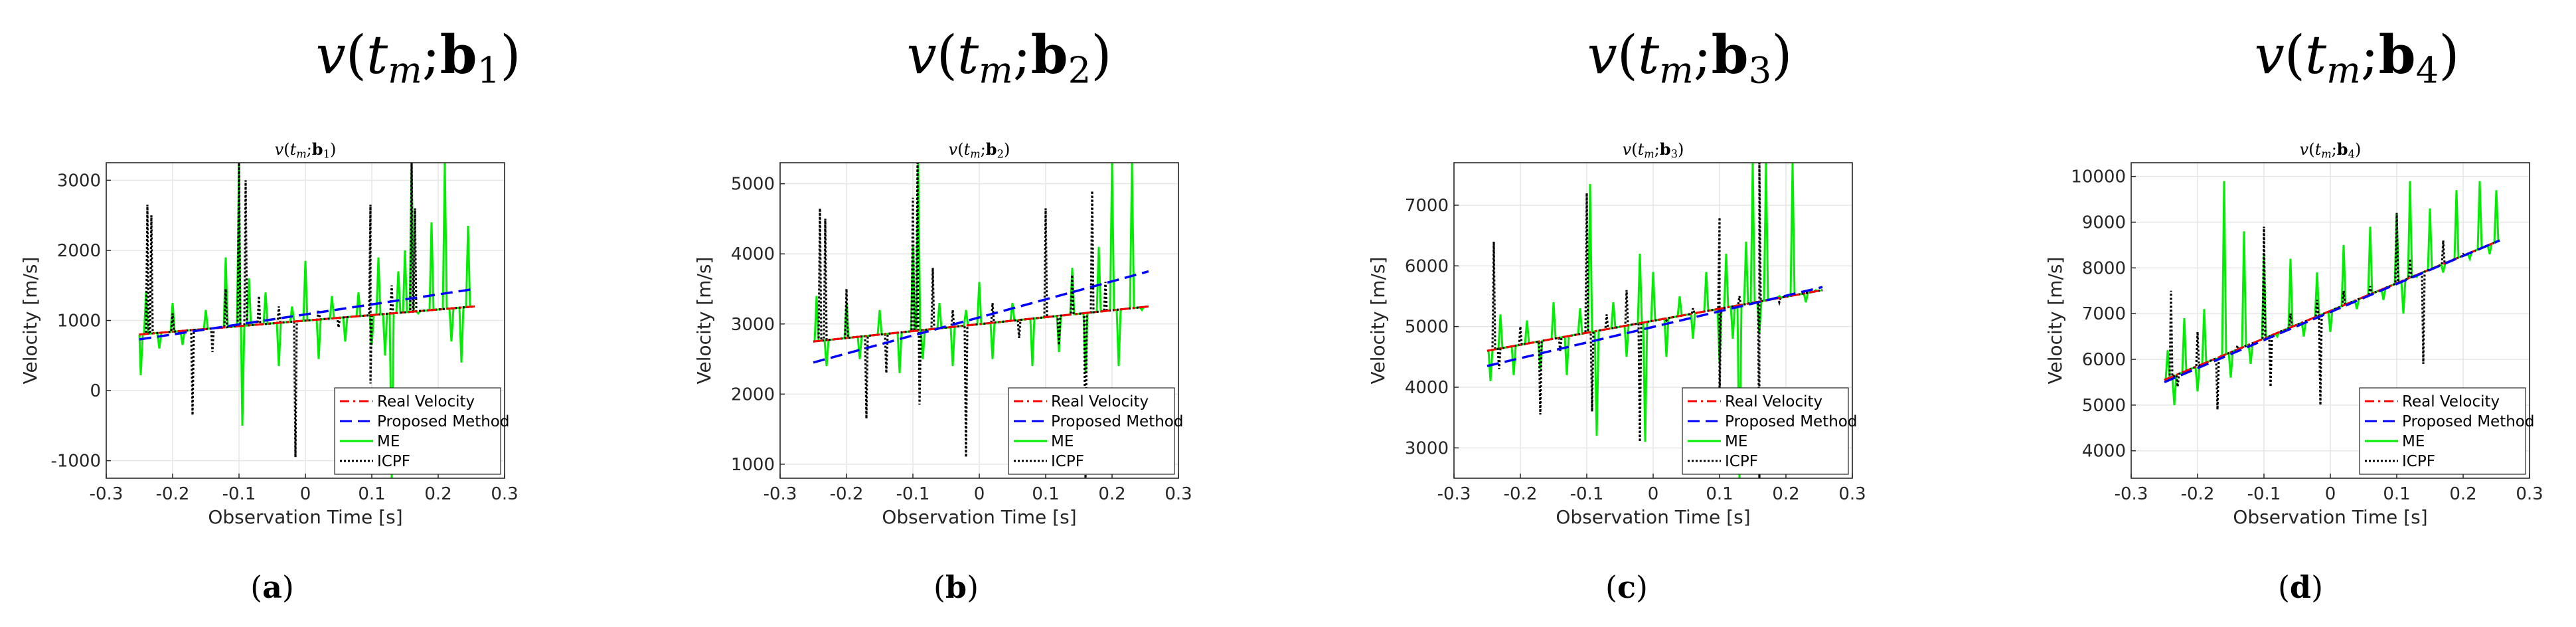  I want to click on panel-caption: (d), so click(2300, 587).